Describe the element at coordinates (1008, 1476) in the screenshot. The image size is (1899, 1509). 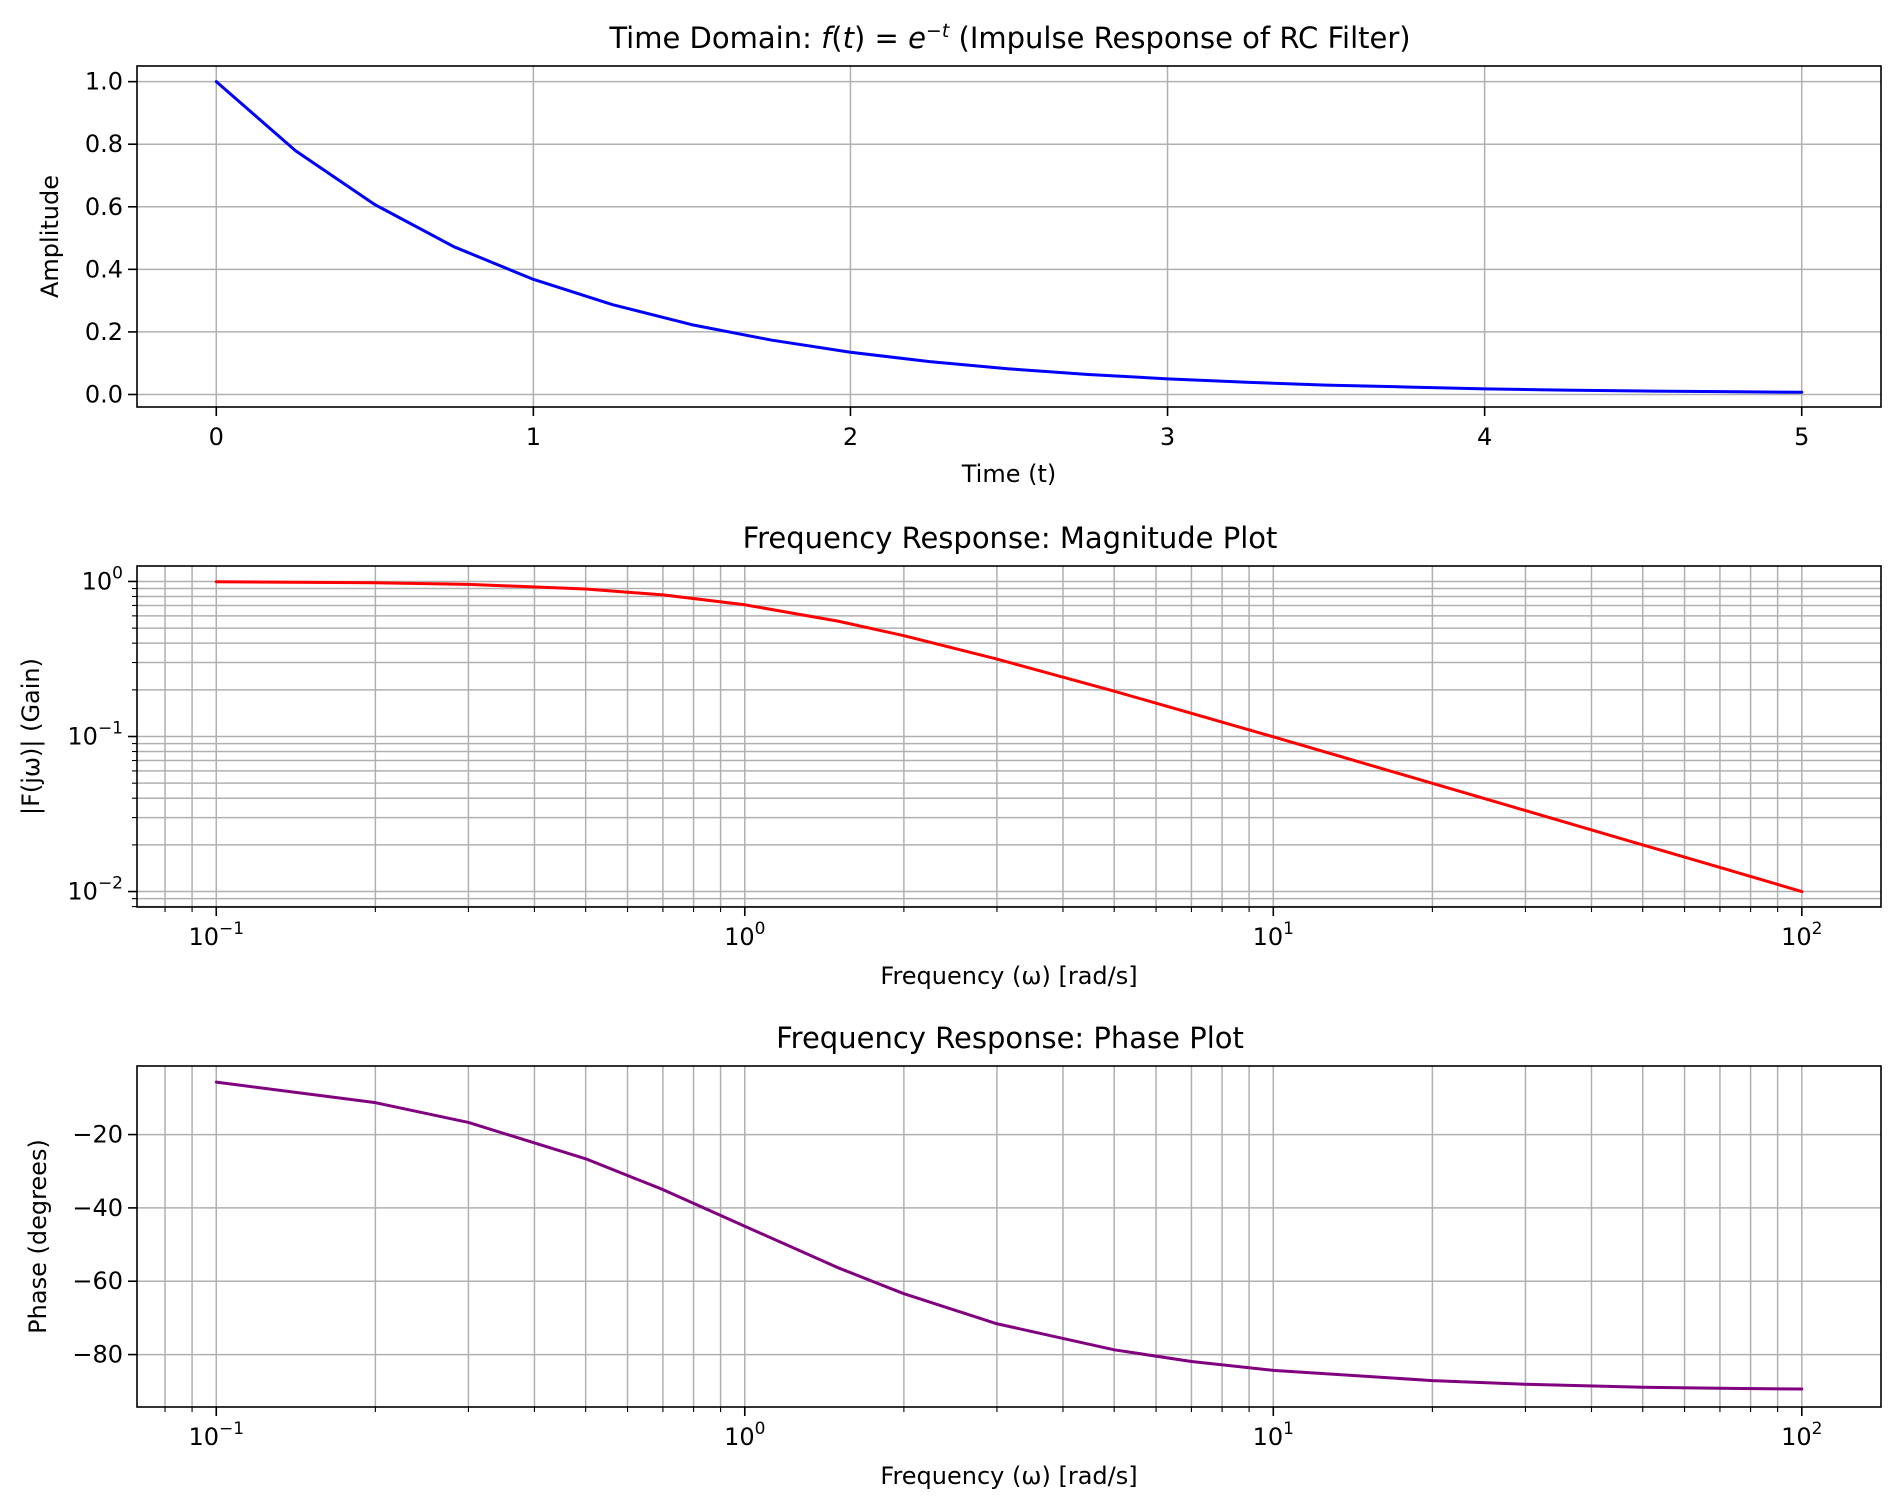
I see `phase-x-axis-label: Frequency (ω) [rad/s]` at that location.